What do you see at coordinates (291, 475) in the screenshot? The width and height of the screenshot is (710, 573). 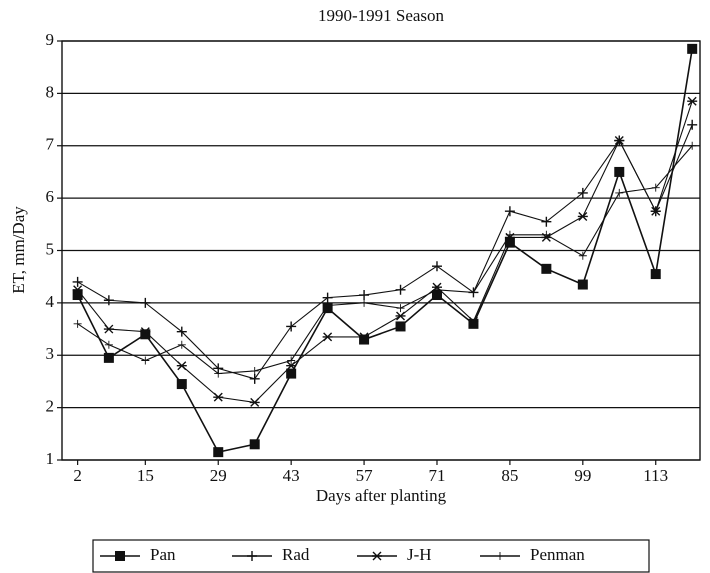 I see `x-tick-label: 43` at bounding box center [291, 475].